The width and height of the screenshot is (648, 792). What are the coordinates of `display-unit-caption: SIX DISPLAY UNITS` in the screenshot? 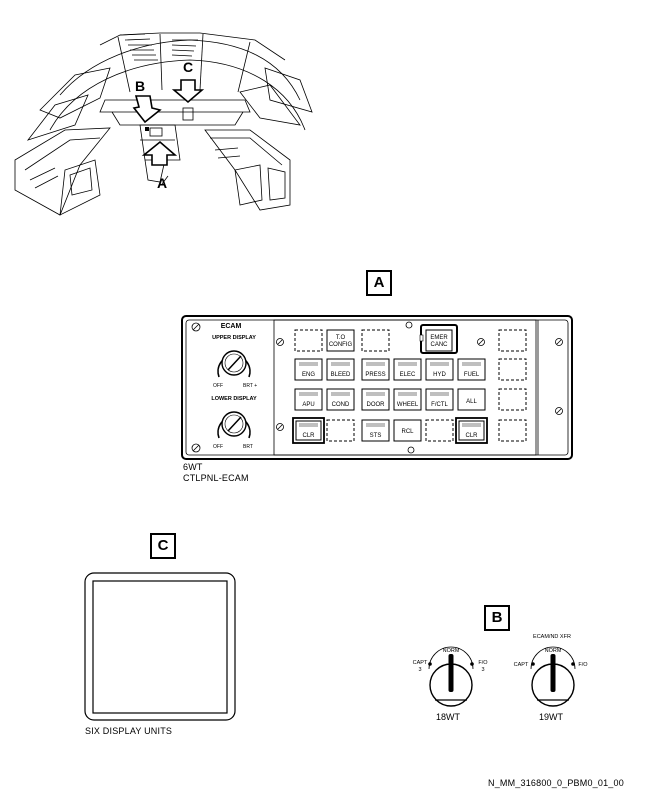 It's located at (129, 731).